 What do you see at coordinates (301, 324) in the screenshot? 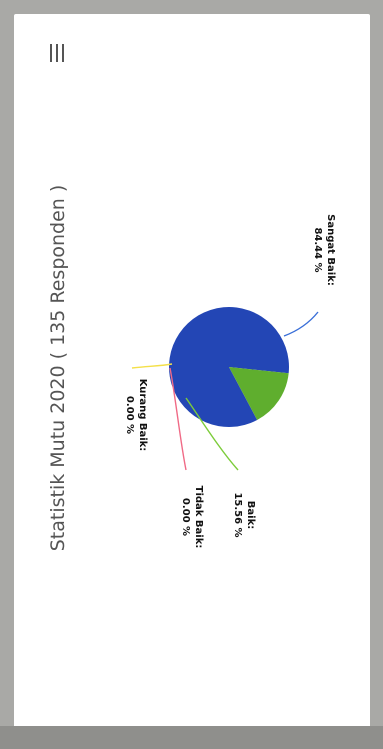
I see `leader-line-sangat-baik` at bounding box center [301, 324].